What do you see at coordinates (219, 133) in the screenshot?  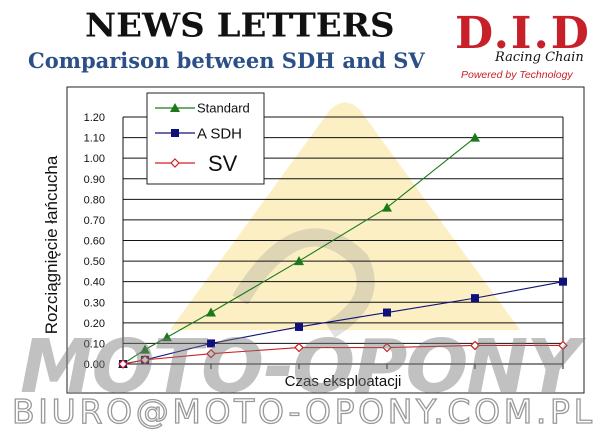 I see `legend-label: A SDH` at bounding box center [219, 133].